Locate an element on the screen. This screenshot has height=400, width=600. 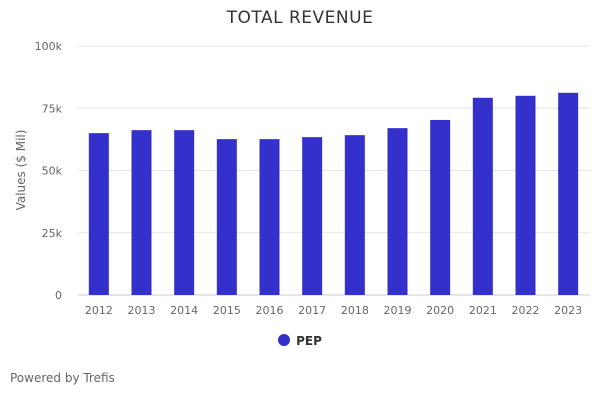
x-tick-label: 2021 is located at coordinates (483, 310).